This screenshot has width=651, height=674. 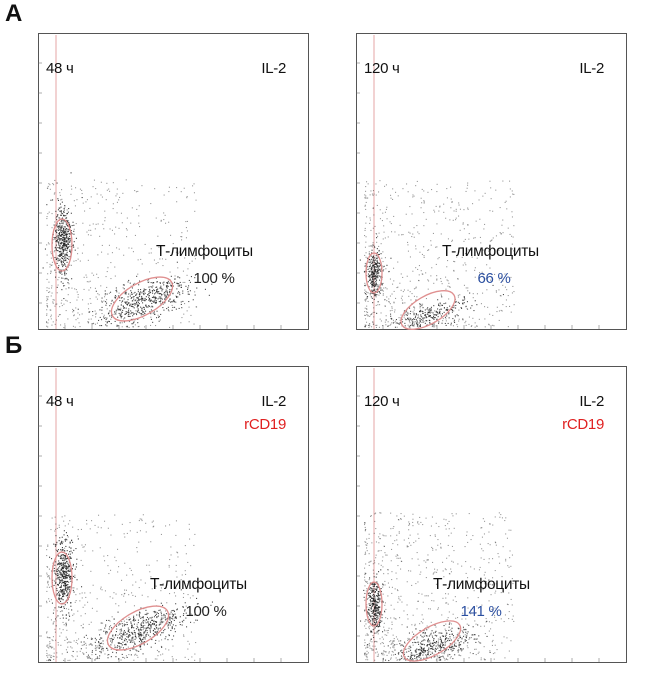 I want to click on event-dots, so click(x=437, y=254).